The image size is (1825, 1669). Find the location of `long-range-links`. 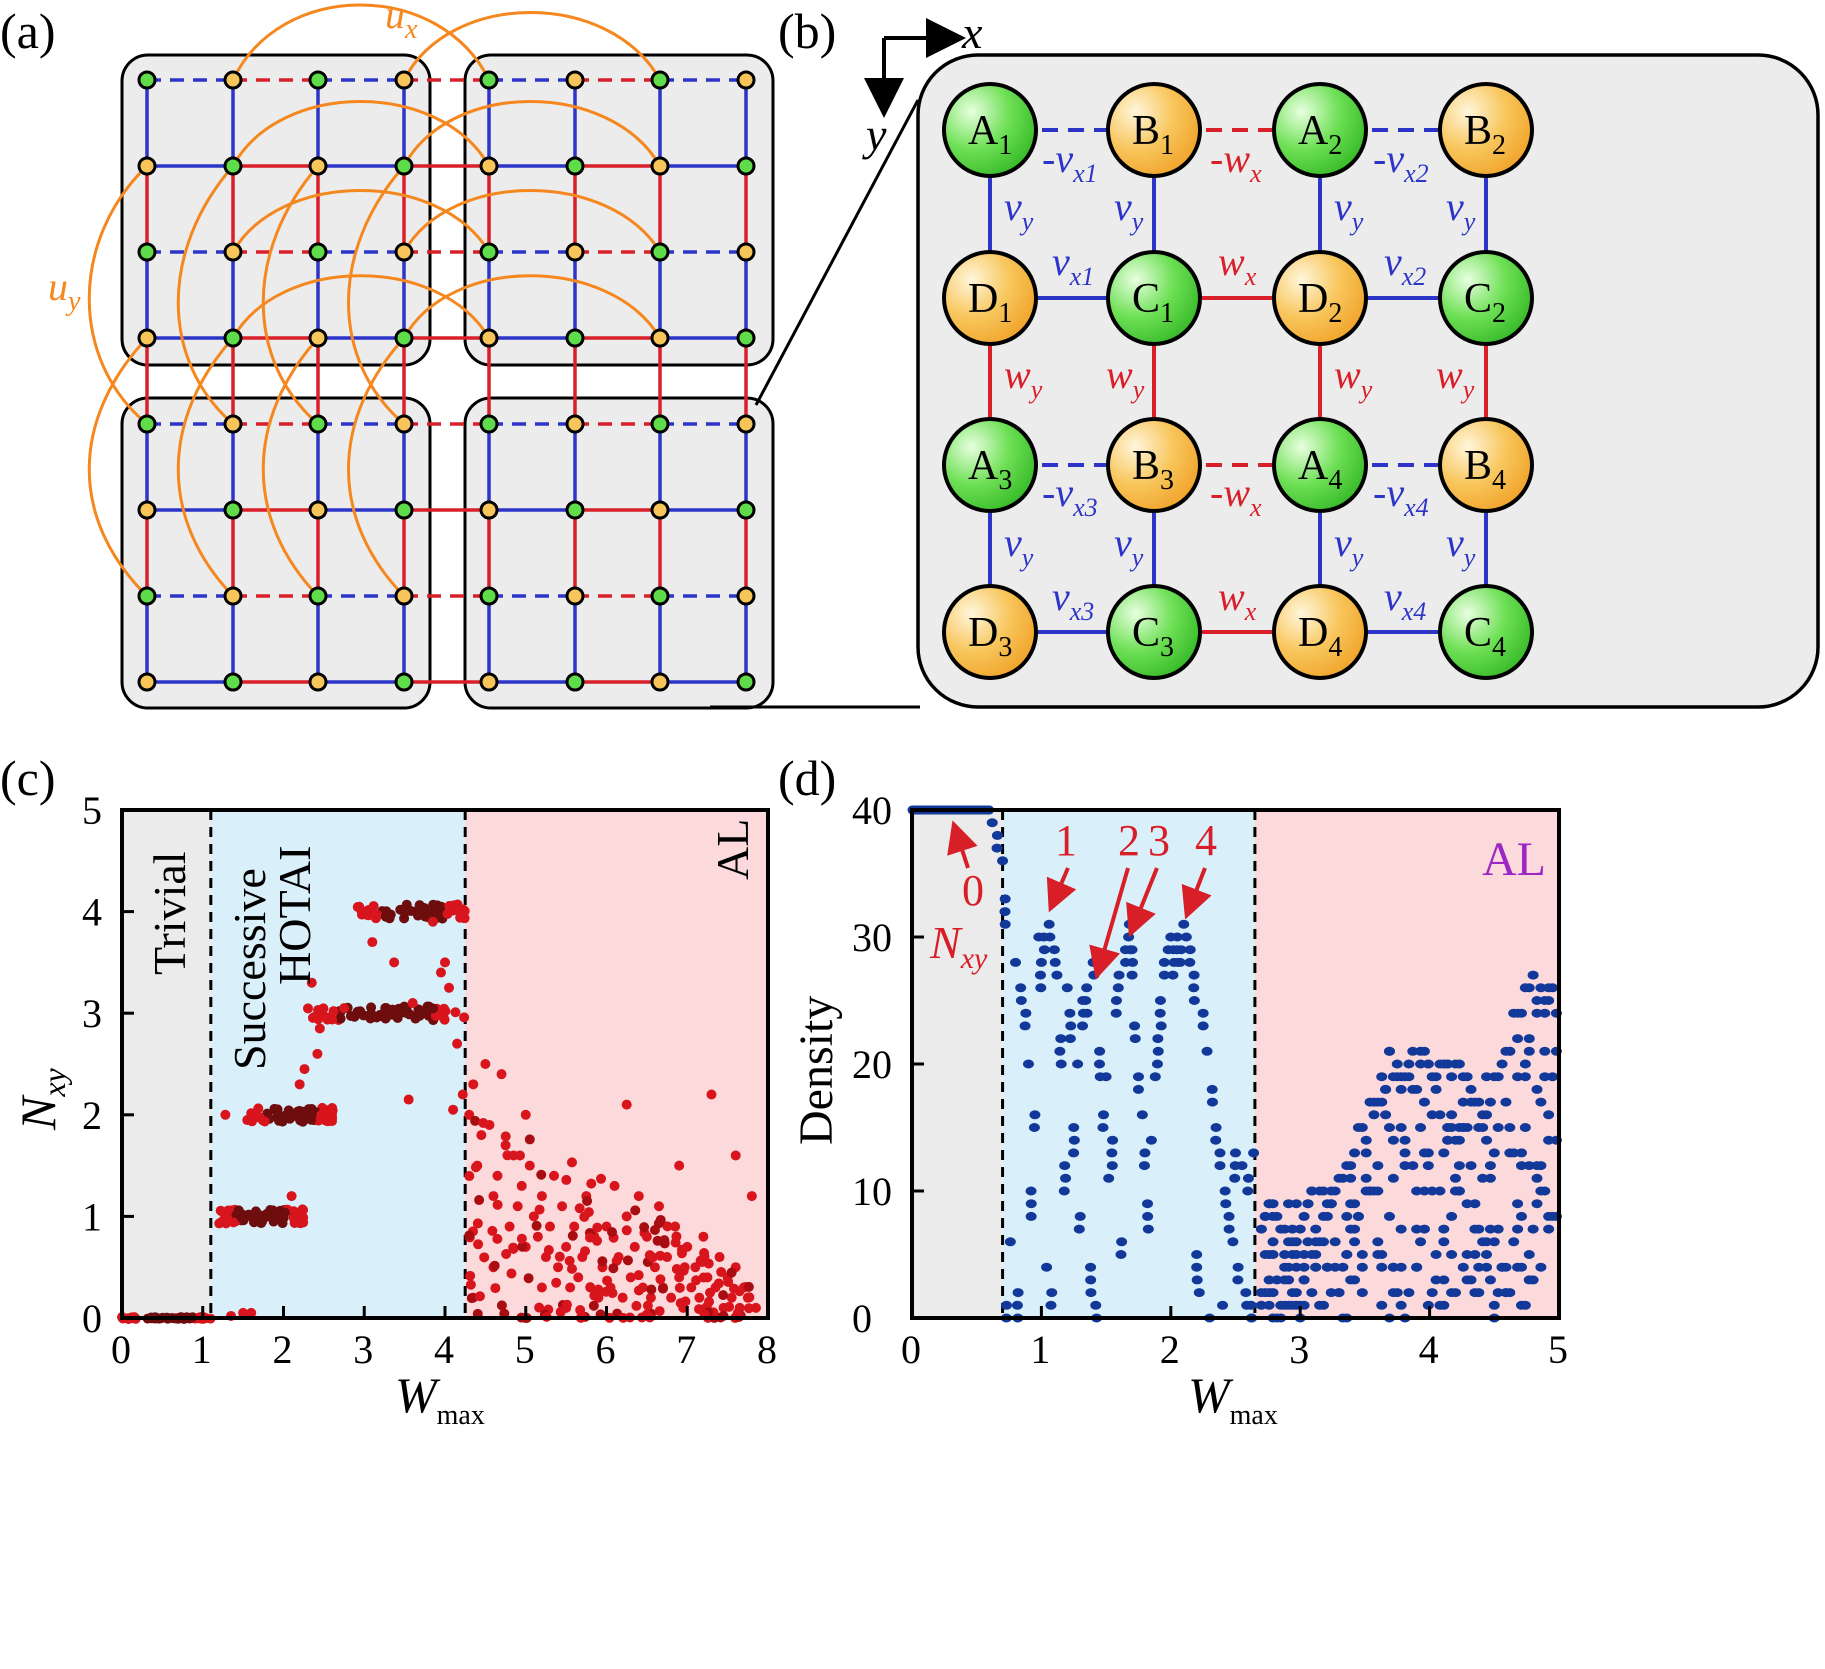

long-range-links is located at coordinates (374, 300).